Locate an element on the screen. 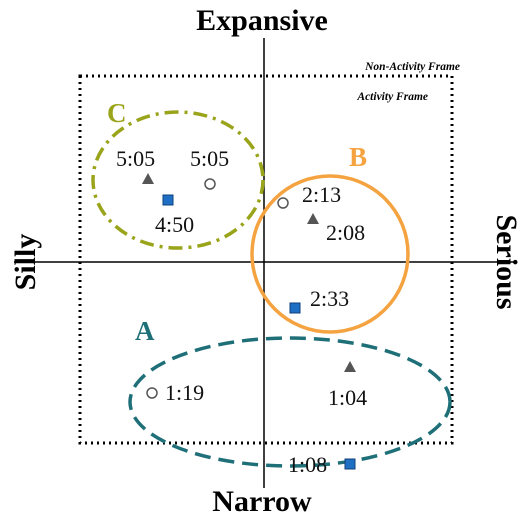  time-label: 2:33 is located at coordinates (329, 298).